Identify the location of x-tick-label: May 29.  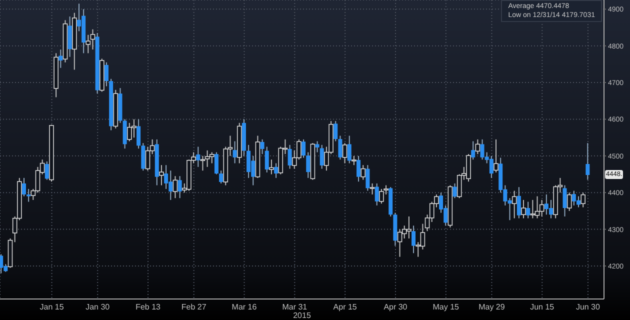
(492, 307).